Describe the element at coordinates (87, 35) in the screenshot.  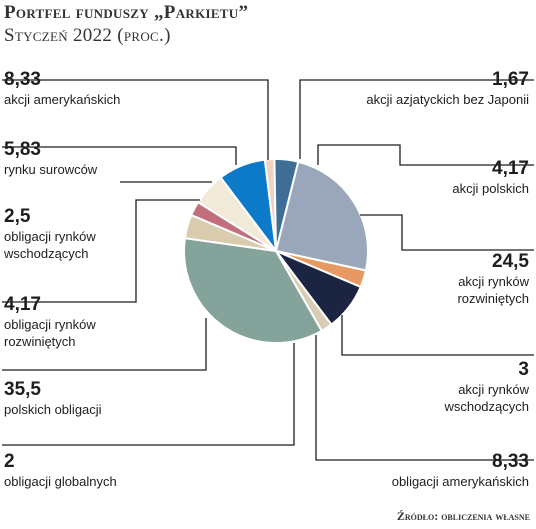
I see `chart-subtitle: Styczeń 2022 (proc.)` at that location.